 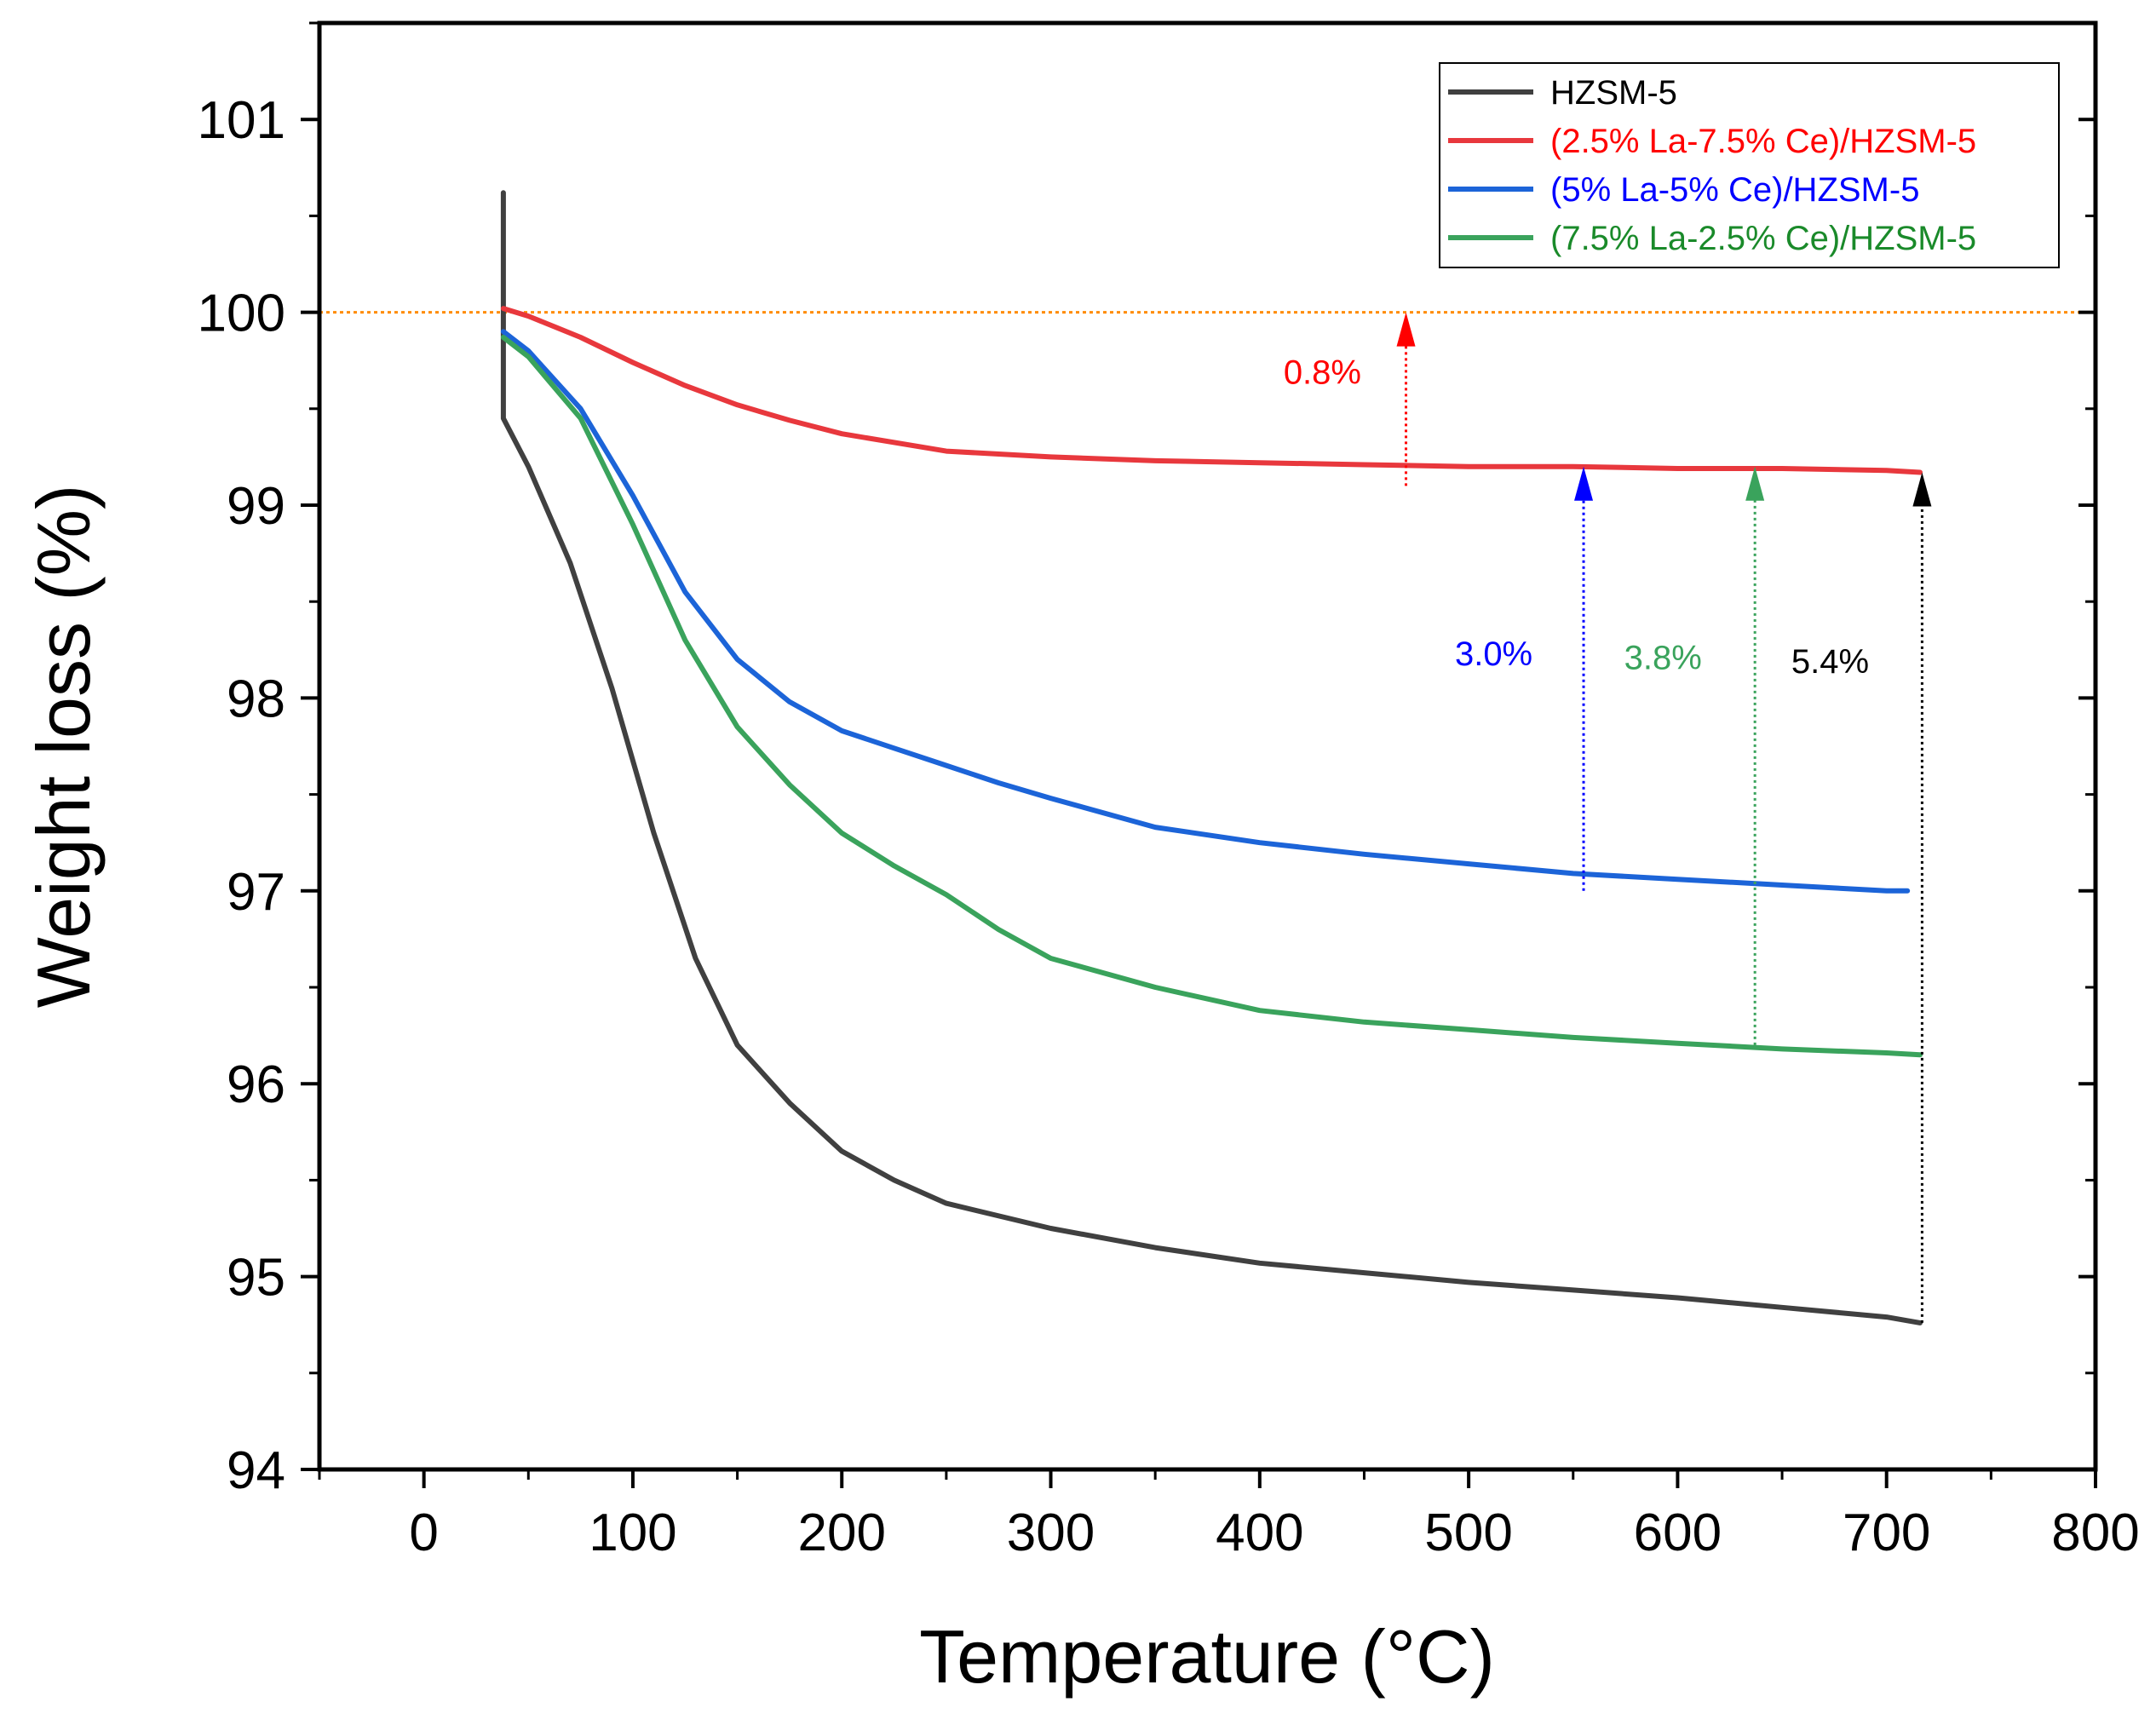 I want to click on y-axis-title: Weight loss (%), so click(x=63, y=747).